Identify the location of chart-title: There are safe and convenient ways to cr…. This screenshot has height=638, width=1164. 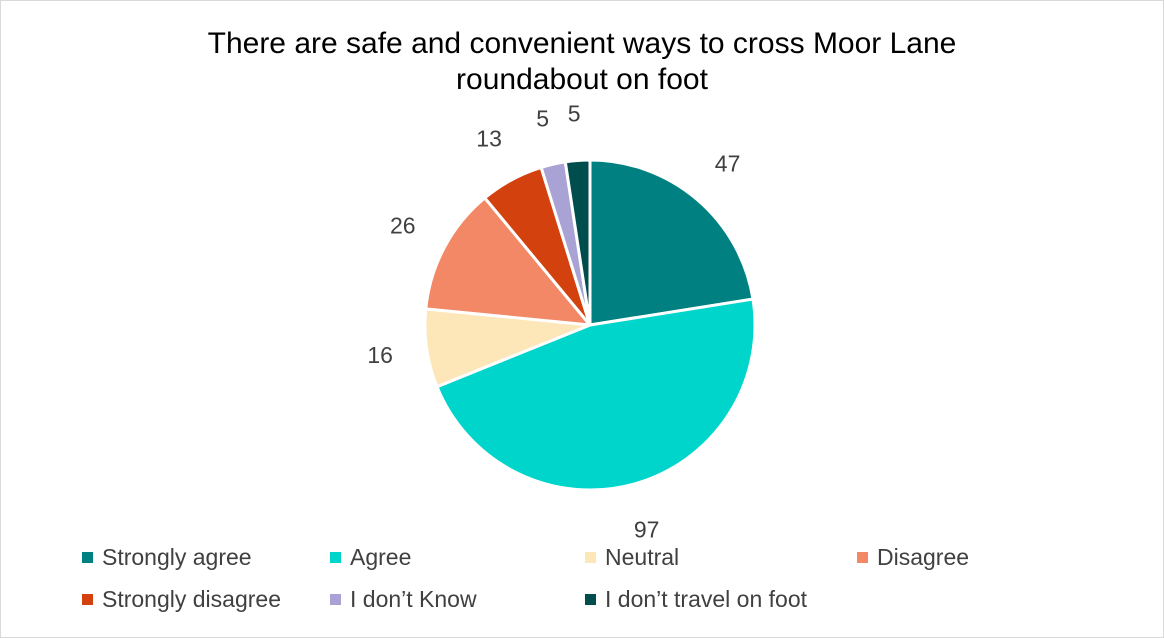
(582, 62).